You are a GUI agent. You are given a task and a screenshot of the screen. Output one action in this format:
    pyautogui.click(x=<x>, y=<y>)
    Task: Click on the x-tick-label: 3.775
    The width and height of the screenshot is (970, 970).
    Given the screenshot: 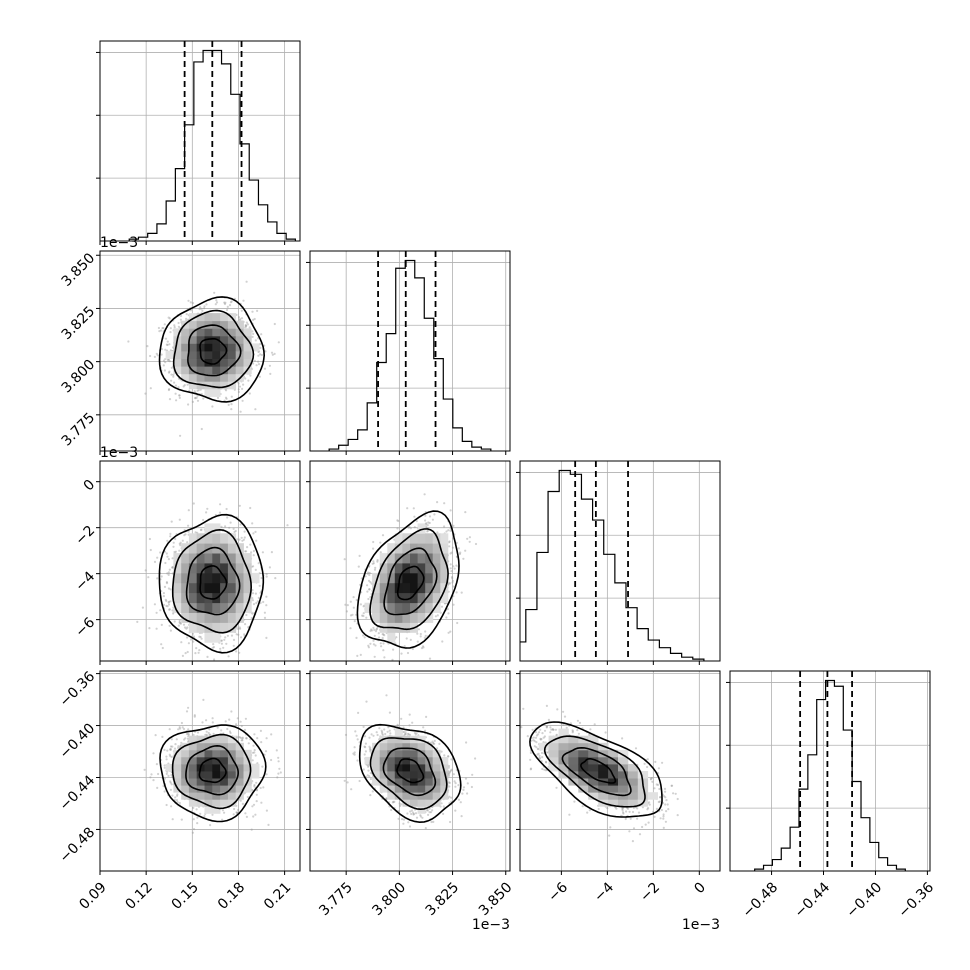 What is the action you would take?
    pyautogui.click(x=336, y=899)
    